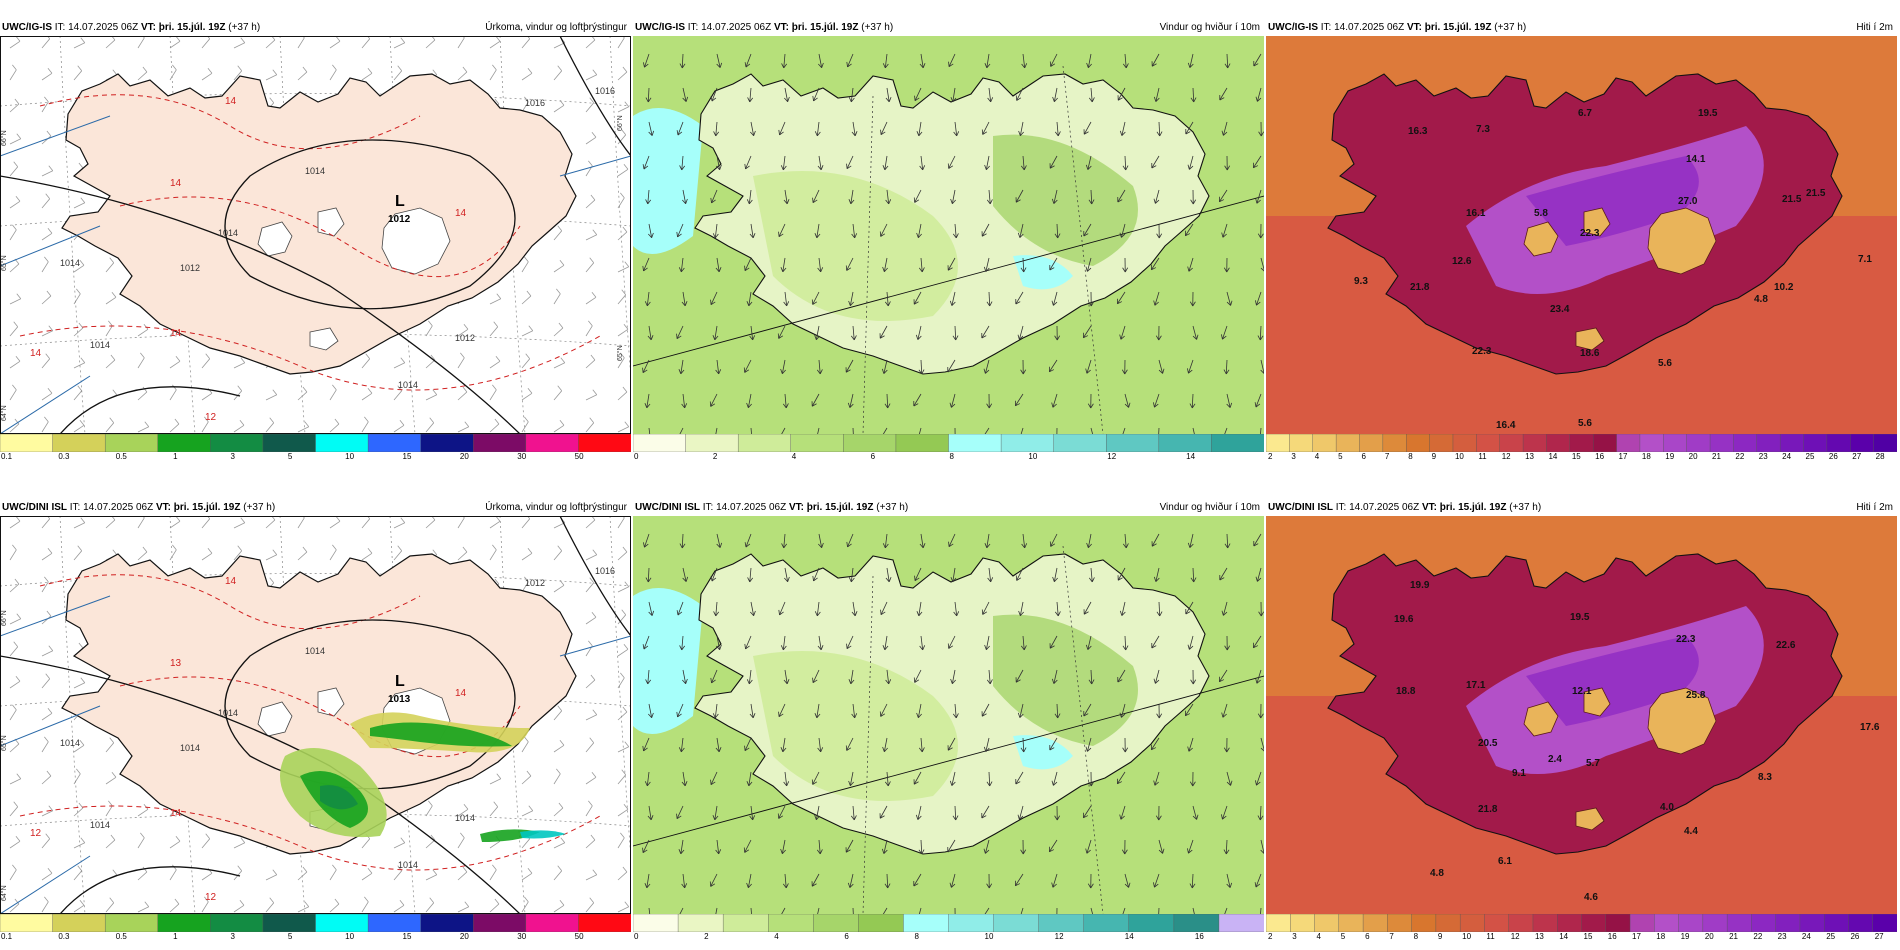  What do you see at coordinates (315, 235) in the screenshot?
I see `map-frame` at bounding box center [315, 235].